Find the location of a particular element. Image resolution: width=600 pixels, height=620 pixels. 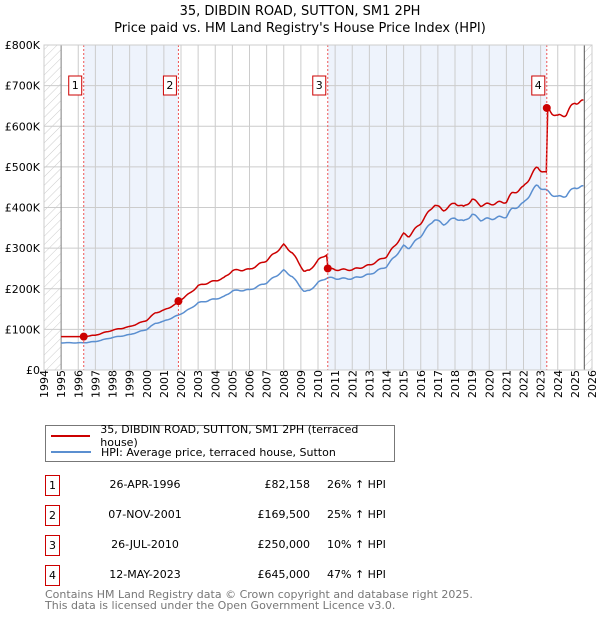

x-tick-label: 2002 is located at coordinates (181, 384).